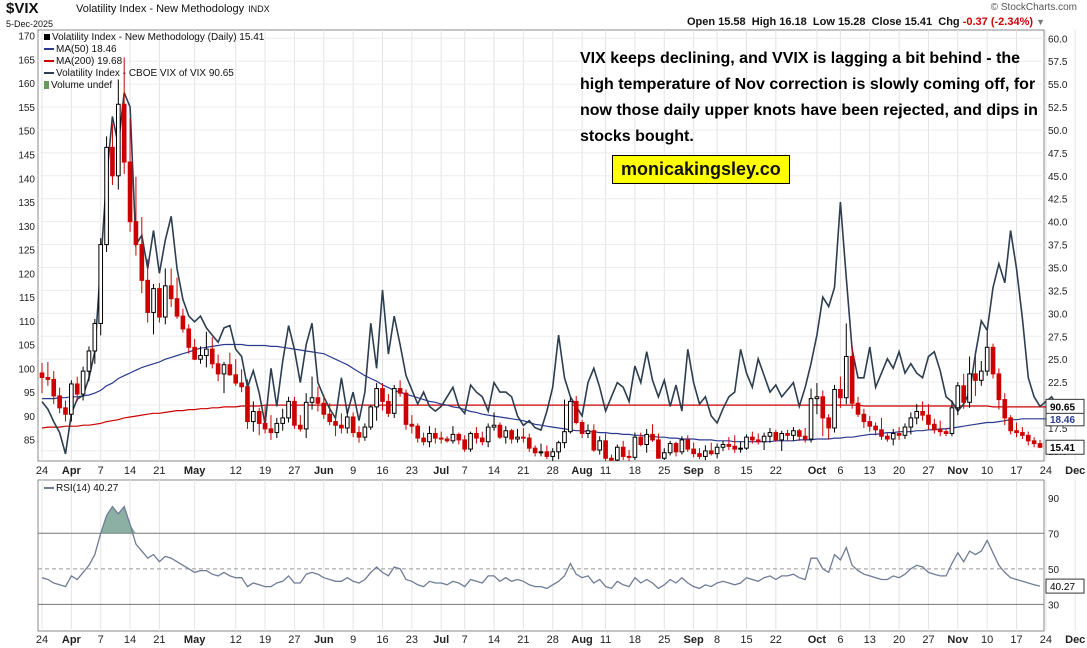 Image resolution: width=1087 pixels, height=648 pixels. I want to click on rsi-last-tag-text: 40.27, so click(1062, 587).